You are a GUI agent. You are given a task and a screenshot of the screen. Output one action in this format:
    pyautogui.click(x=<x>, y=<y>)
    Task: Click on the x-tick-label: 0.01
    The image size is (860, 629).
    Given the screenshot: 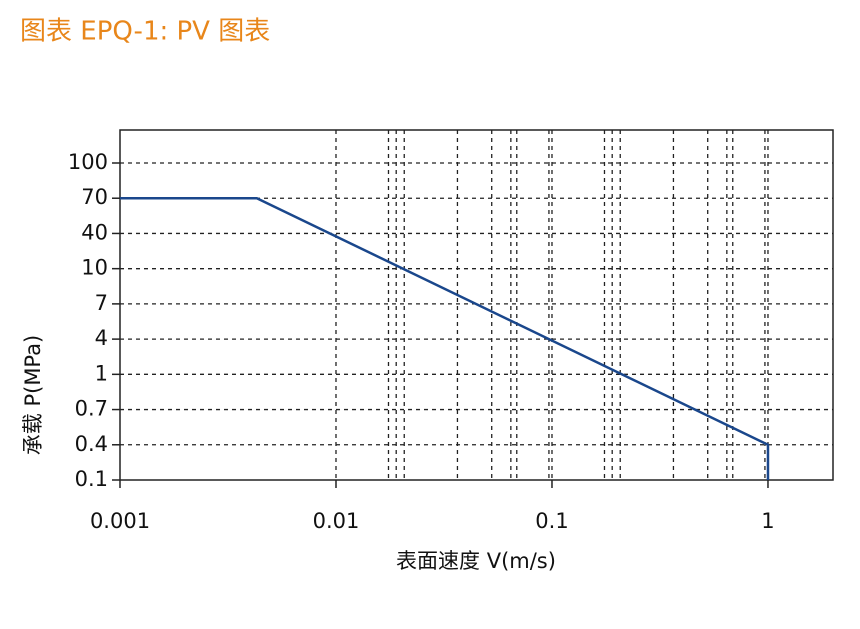 What is the action you would take?
    pyautogui.click(x=336, y=521)
    